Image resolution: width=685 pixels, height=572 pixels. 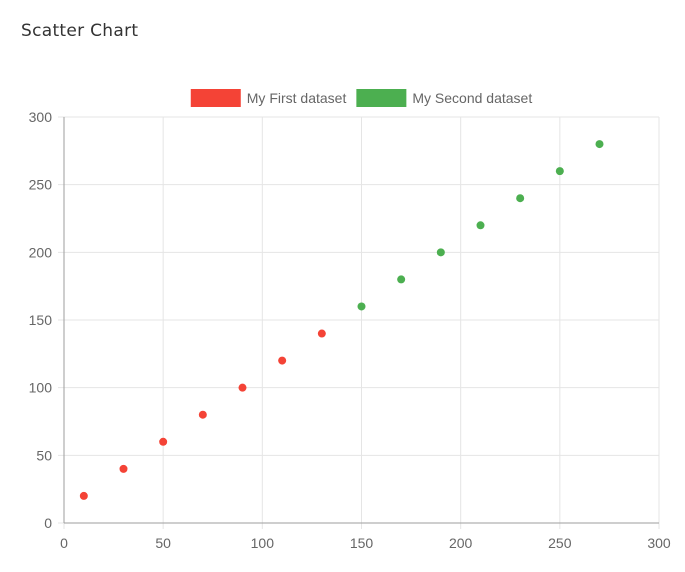 I want to click on x-tick-label: 100, so click(x=263, y=543).